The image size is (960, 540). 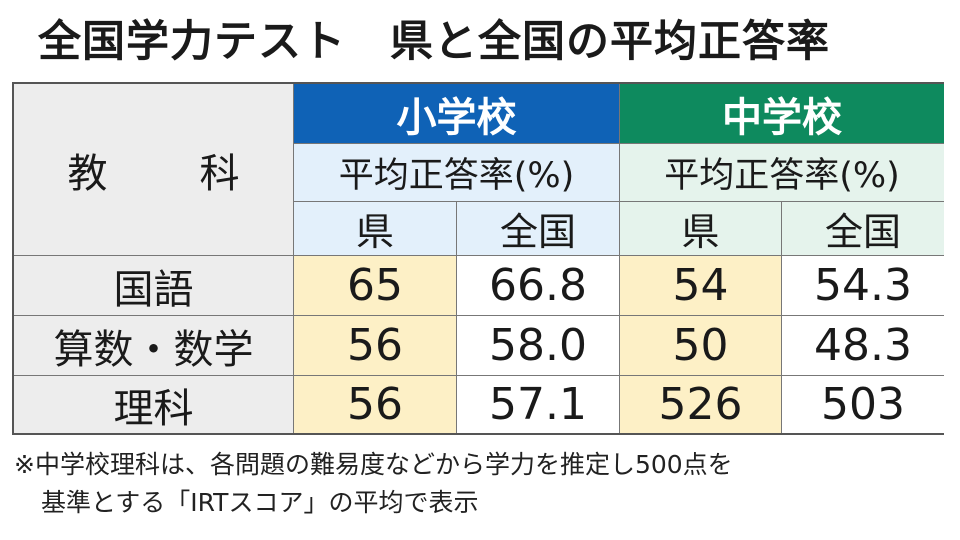 I want to click on junior-high-school-header: 中学校, so click(x=782, y=114).